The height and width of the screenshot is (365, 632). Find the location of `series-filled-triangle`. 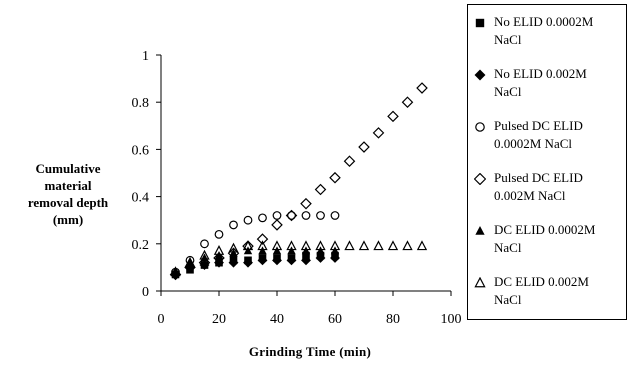

series-filled-triangle is located at coordinates (255, 261).